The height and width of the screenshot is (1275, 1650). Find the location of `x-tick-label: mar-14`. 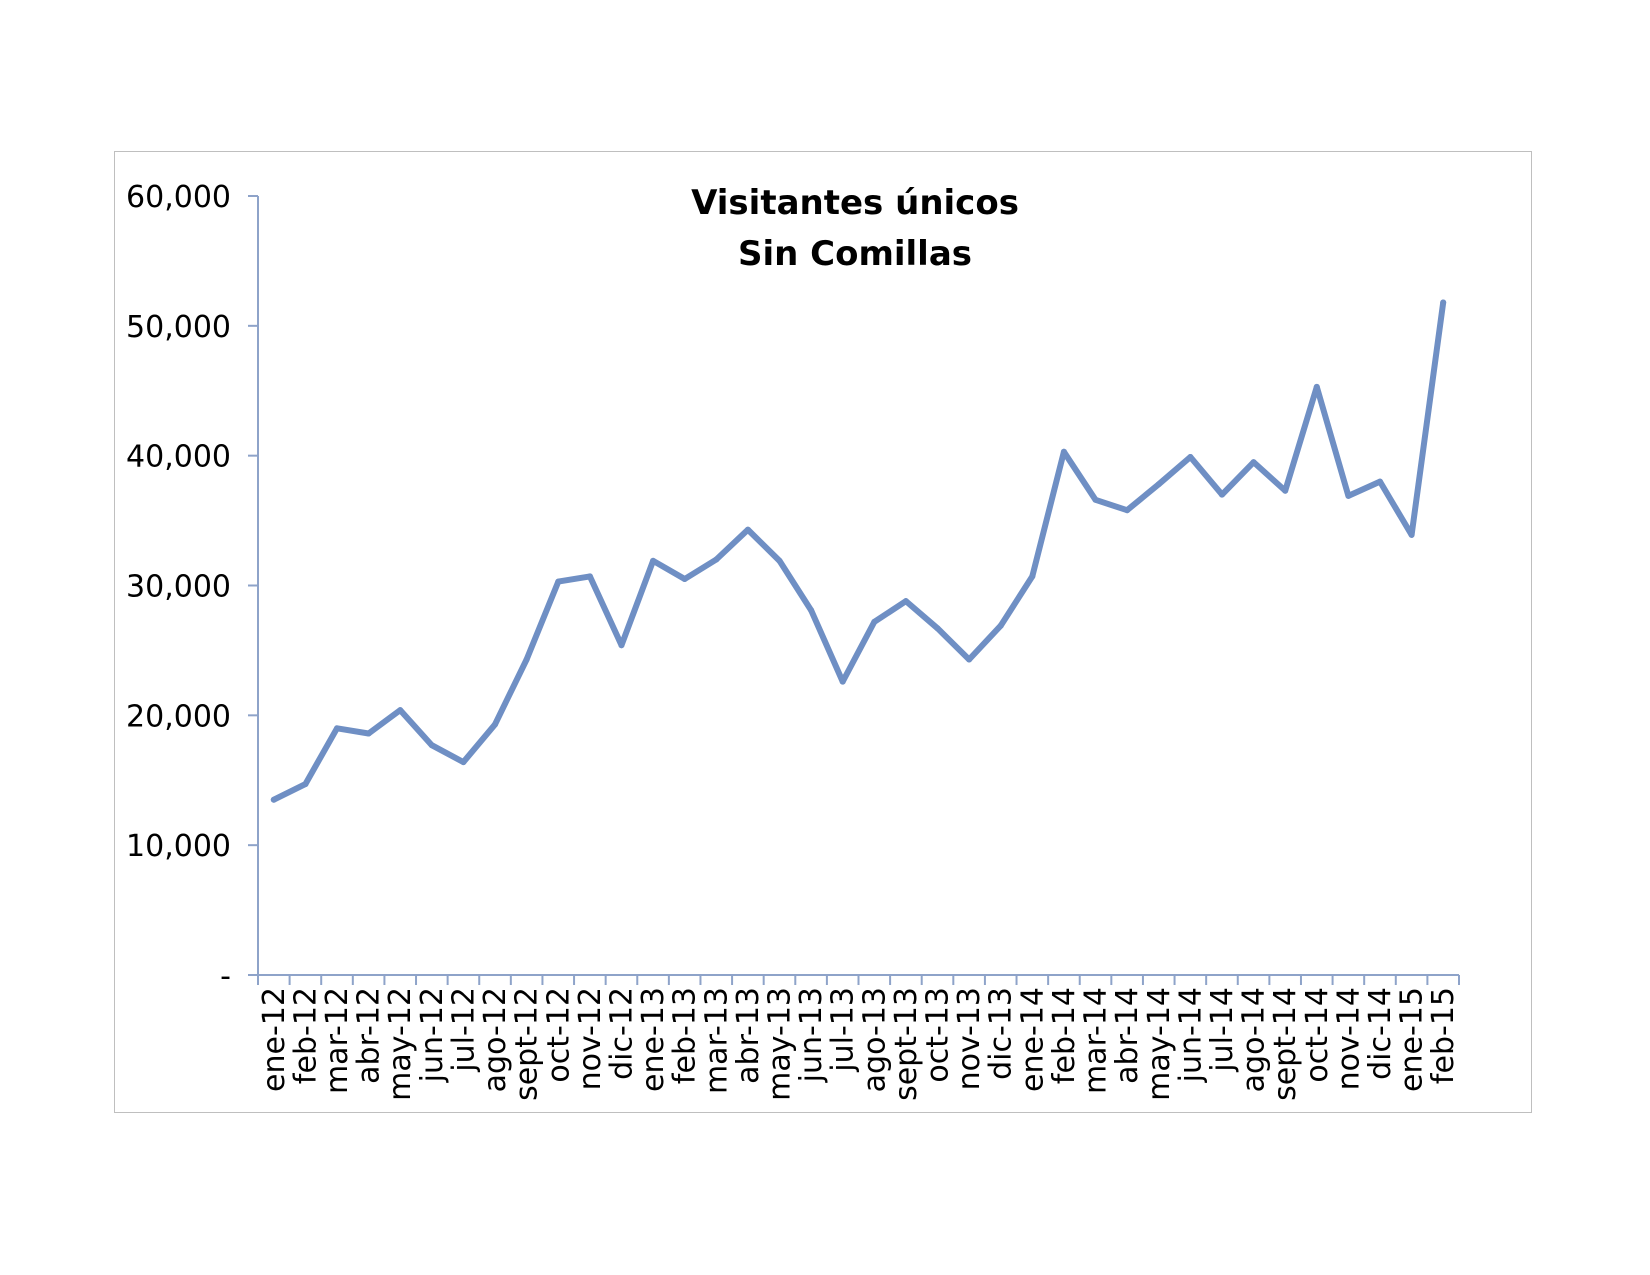

x-tick-label: mar-14 is located at coordinates (1096, 1040).